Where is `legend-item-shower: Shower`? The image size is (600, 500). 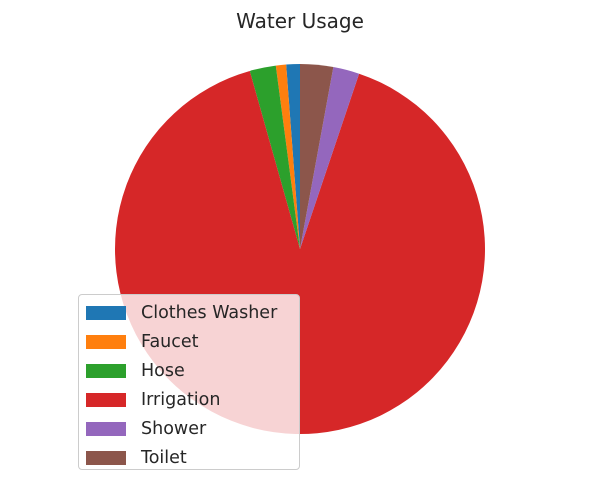
legend-item-shower: Shower is located at coordinates (189, 428).